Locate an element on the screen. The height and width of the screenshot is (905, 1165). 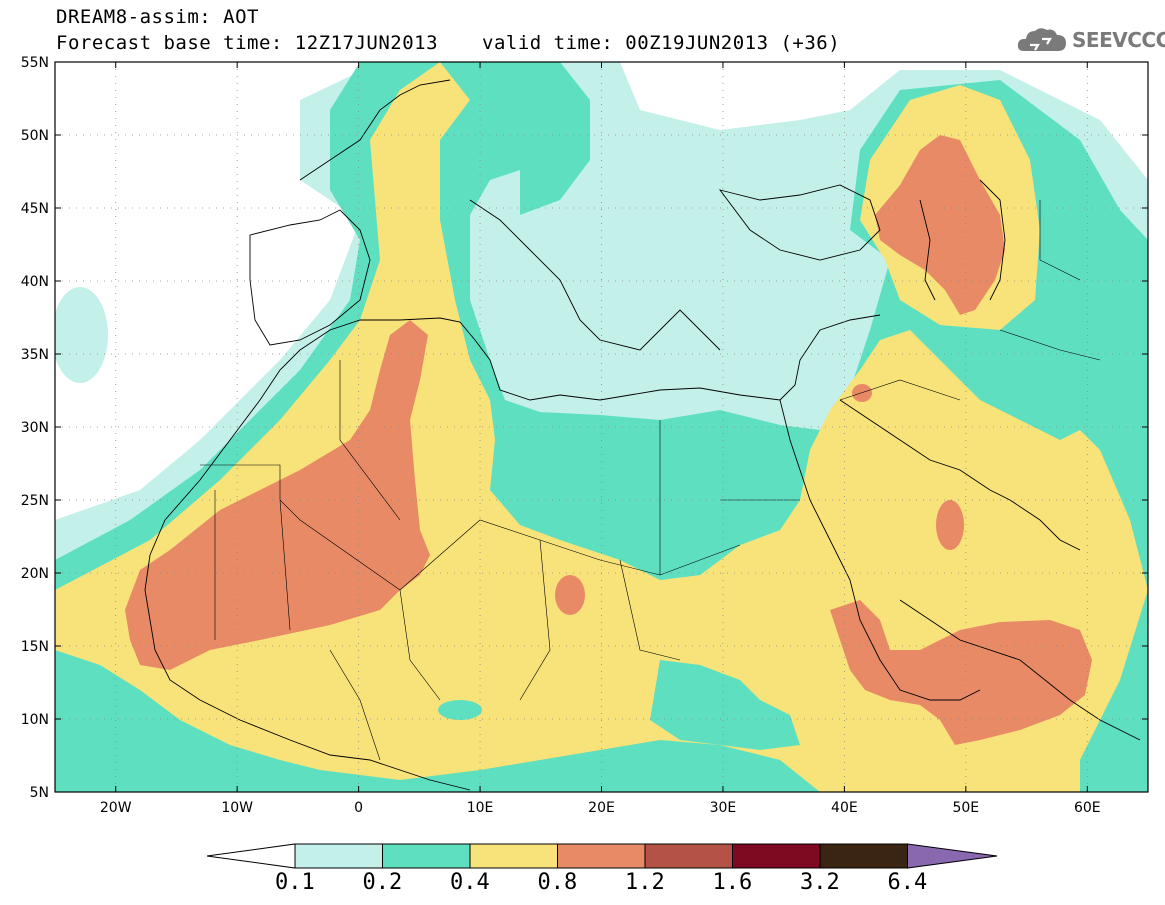
lon-tick-label: 0 is located at coordinates (358, 808).